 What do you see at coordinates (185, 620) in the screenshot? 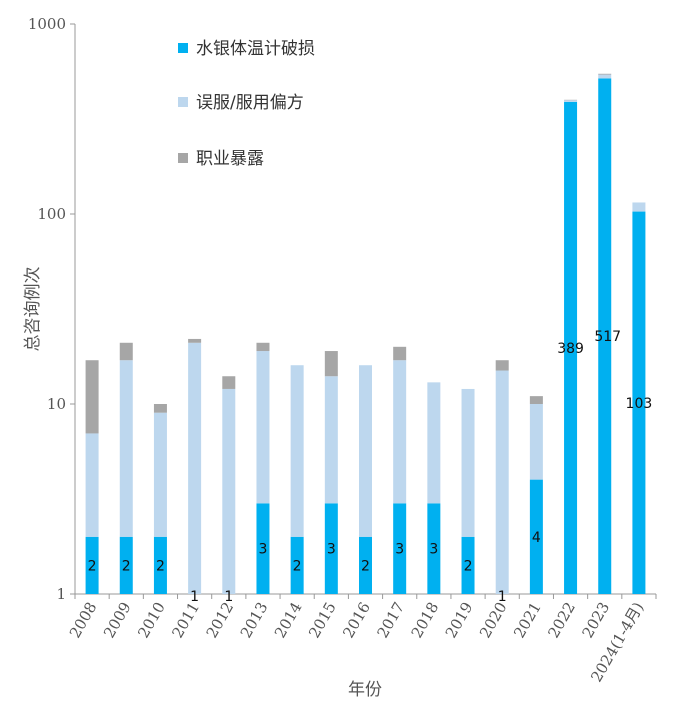
I see `x-tick-label: 2011` at bounding box center [185, 620].